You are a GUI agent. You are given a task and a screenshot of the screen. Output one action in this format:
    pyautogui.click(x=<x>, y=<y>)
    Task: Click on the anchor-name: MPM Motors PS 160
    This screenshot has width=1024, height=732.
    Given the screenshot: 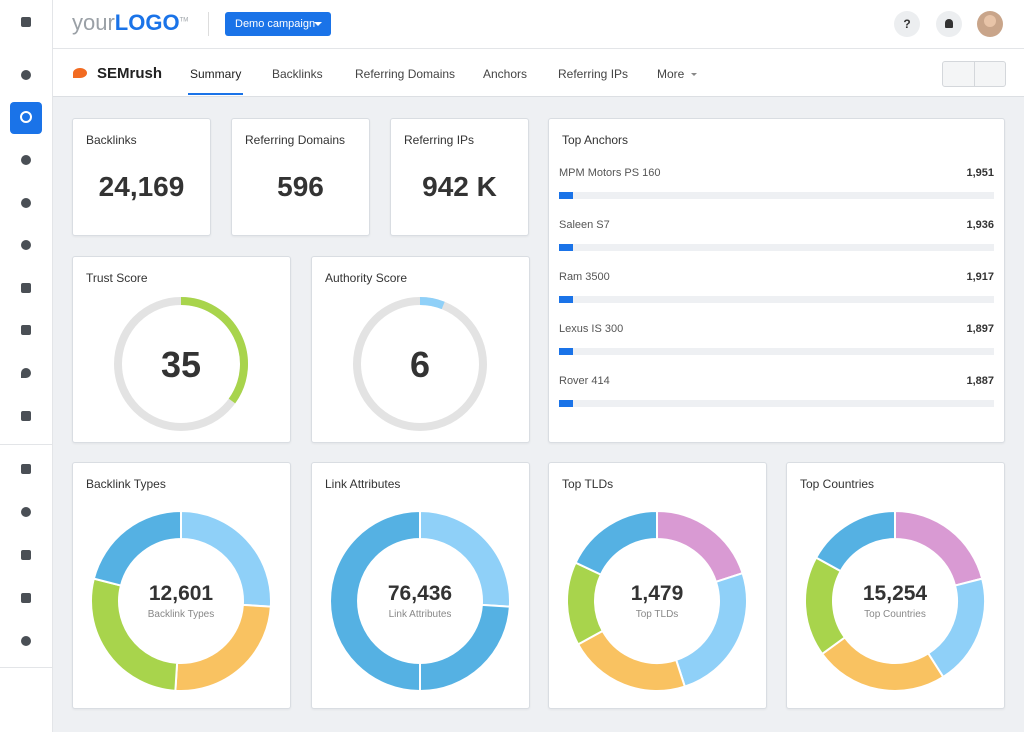 What is the action you would take?
    pyautogui.click(x=610, y=173)
    